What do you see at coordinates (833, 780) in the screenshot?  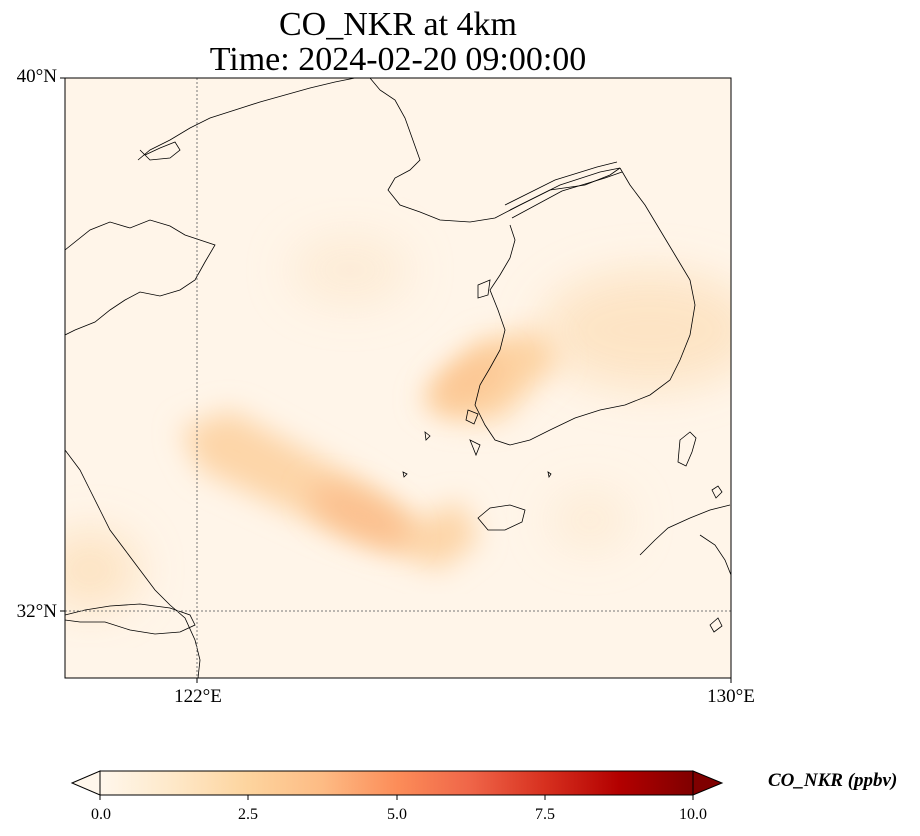 I see `colorbar-label: CO_NKR (ppbv)` at bounding box center [833, 780].